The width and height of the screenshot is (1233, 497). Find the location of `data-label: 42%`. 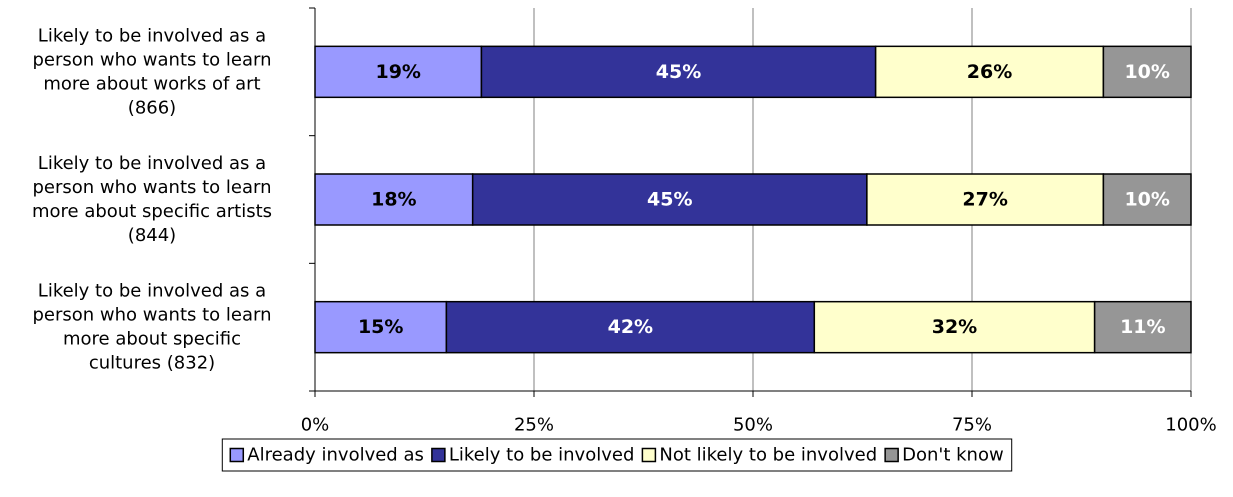

data-label: 42% is located at coordinates (630, 327).